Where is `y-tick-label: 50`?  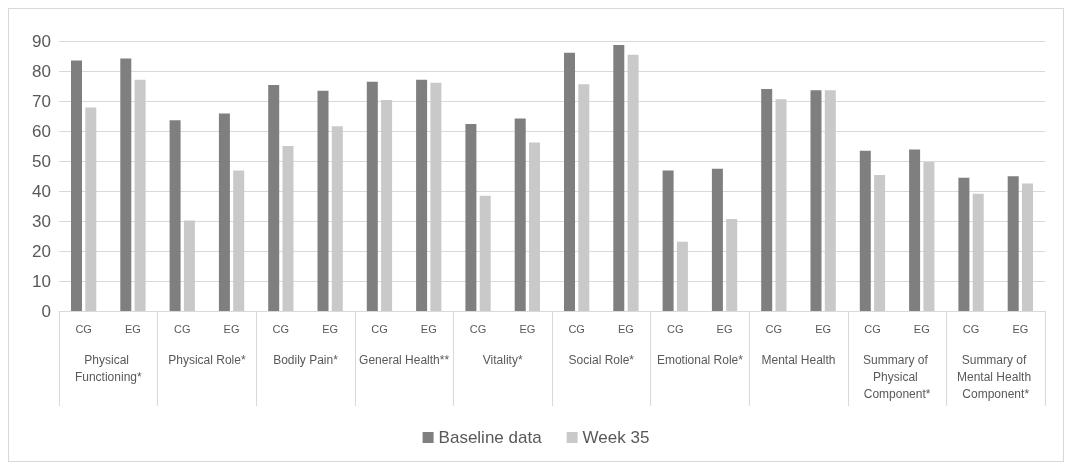
y-tick-label: 50 is located at coordinates (41, 161).